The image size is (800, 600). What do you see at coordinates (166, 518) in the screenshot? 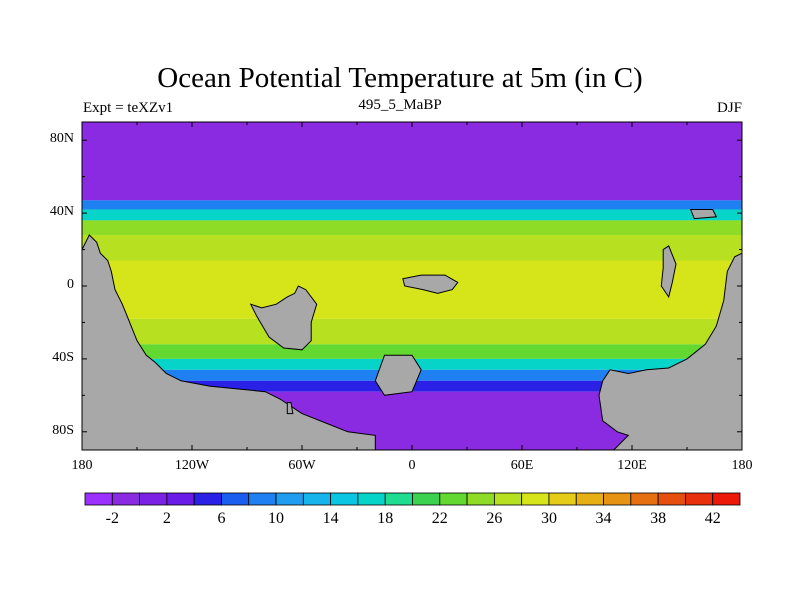
I see `colorbar-label: 2` at bounding box center [166, 518].